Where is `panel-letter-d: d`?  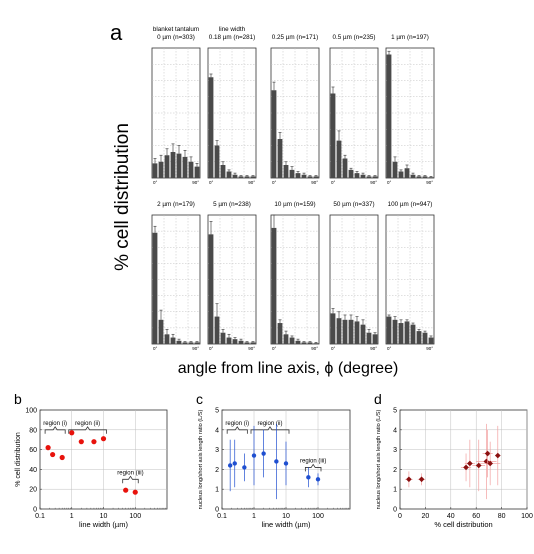 panel-letter-d: d is located at coordinates (378, 399).